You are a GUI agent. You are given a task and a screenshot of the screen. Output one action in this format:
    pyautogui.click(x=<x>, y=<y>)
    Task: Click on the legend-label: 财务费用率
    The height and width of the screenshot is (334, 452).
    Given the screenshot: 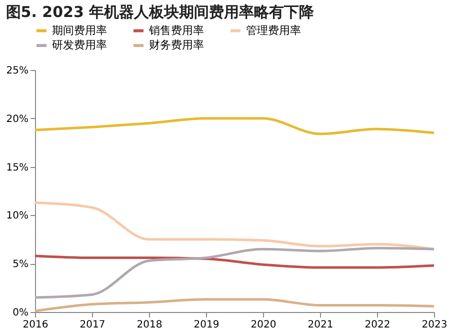 What is the action you would take?
    pyautogui.click(x=176, y=45)
    